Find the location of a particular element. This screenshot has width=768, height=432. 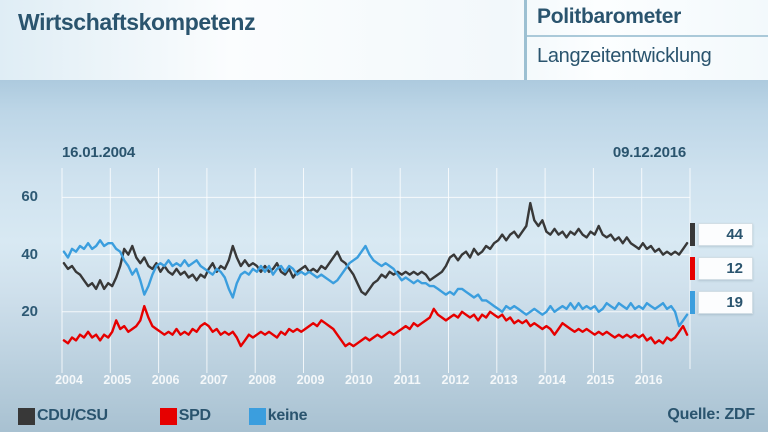

brand-divider is located at coordinates (647, 36).